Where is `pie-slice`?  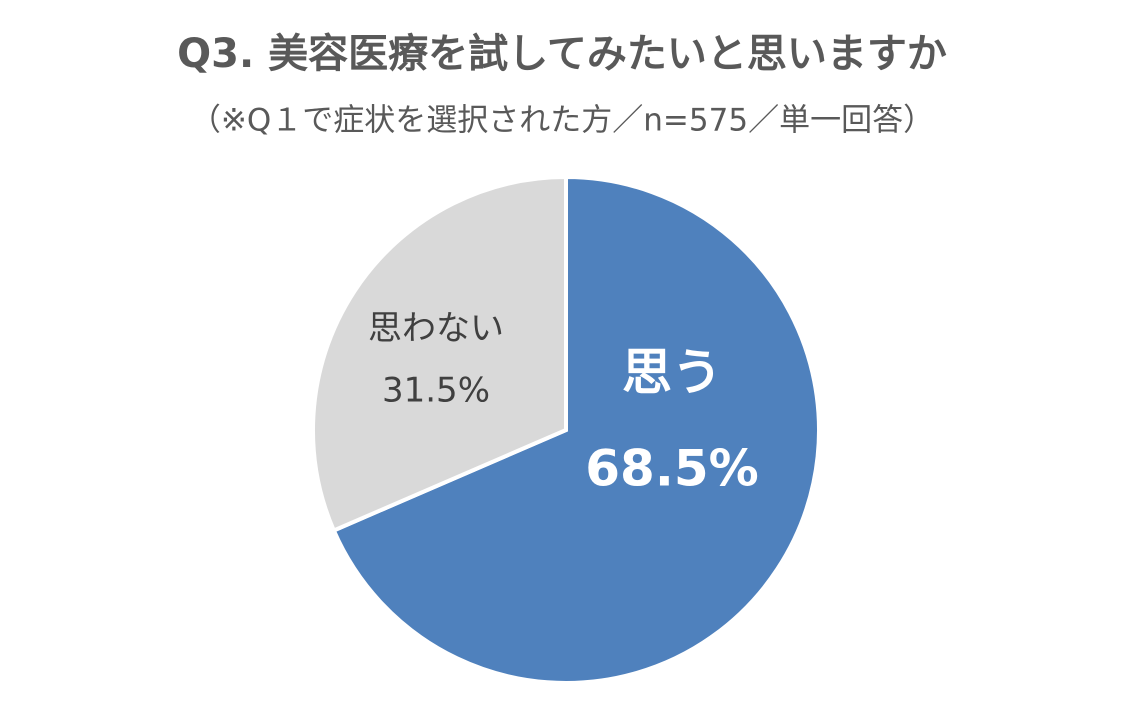
pie-slice is located at coordinates (439, 354).